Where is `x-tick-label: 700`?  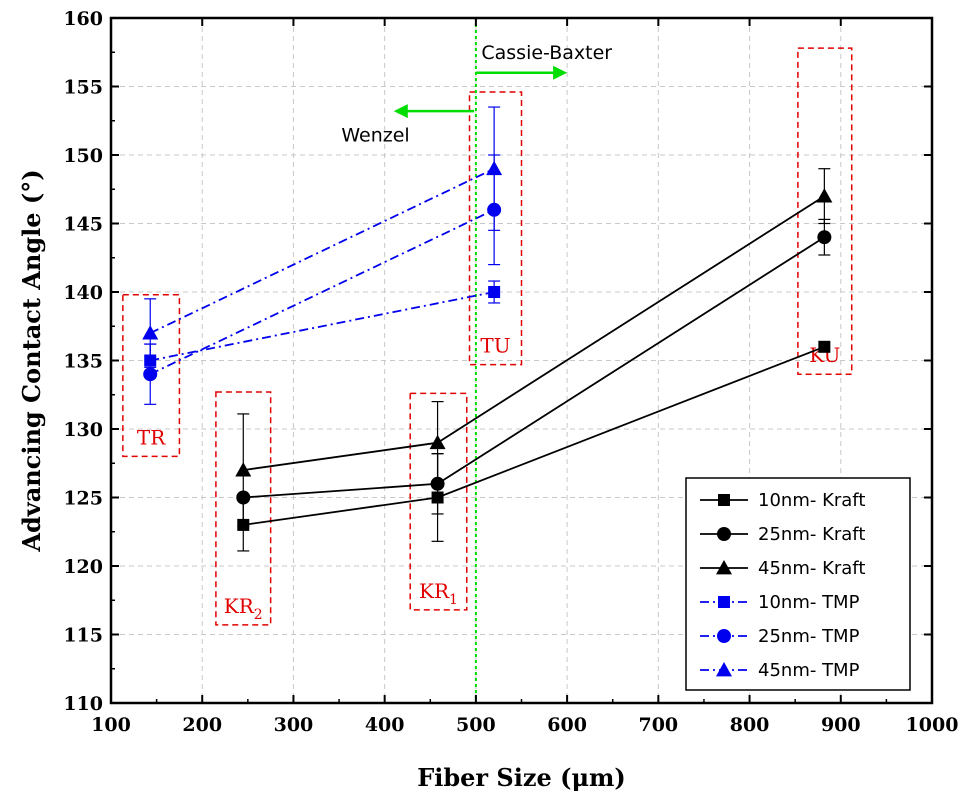
x-tick-label: 700 is located at coordinates (658, 725).